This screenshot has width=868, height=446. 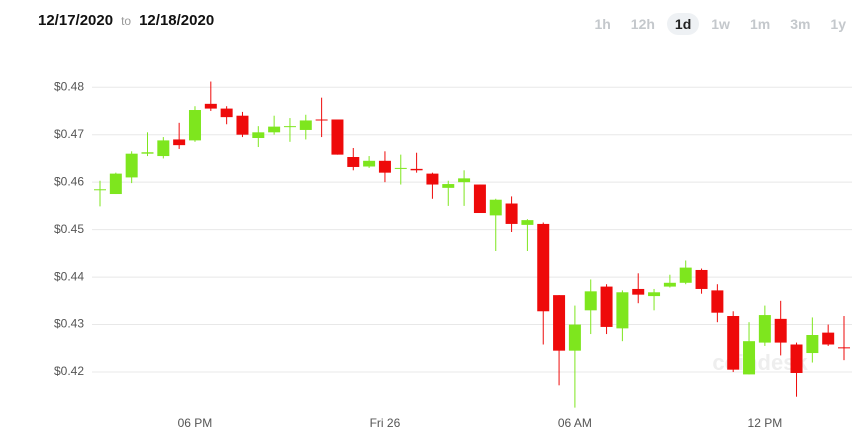 What do you see at coordinates (760, 24) in the screenshot?
I see `range-button: 1m` at bounding box center [760, 24].